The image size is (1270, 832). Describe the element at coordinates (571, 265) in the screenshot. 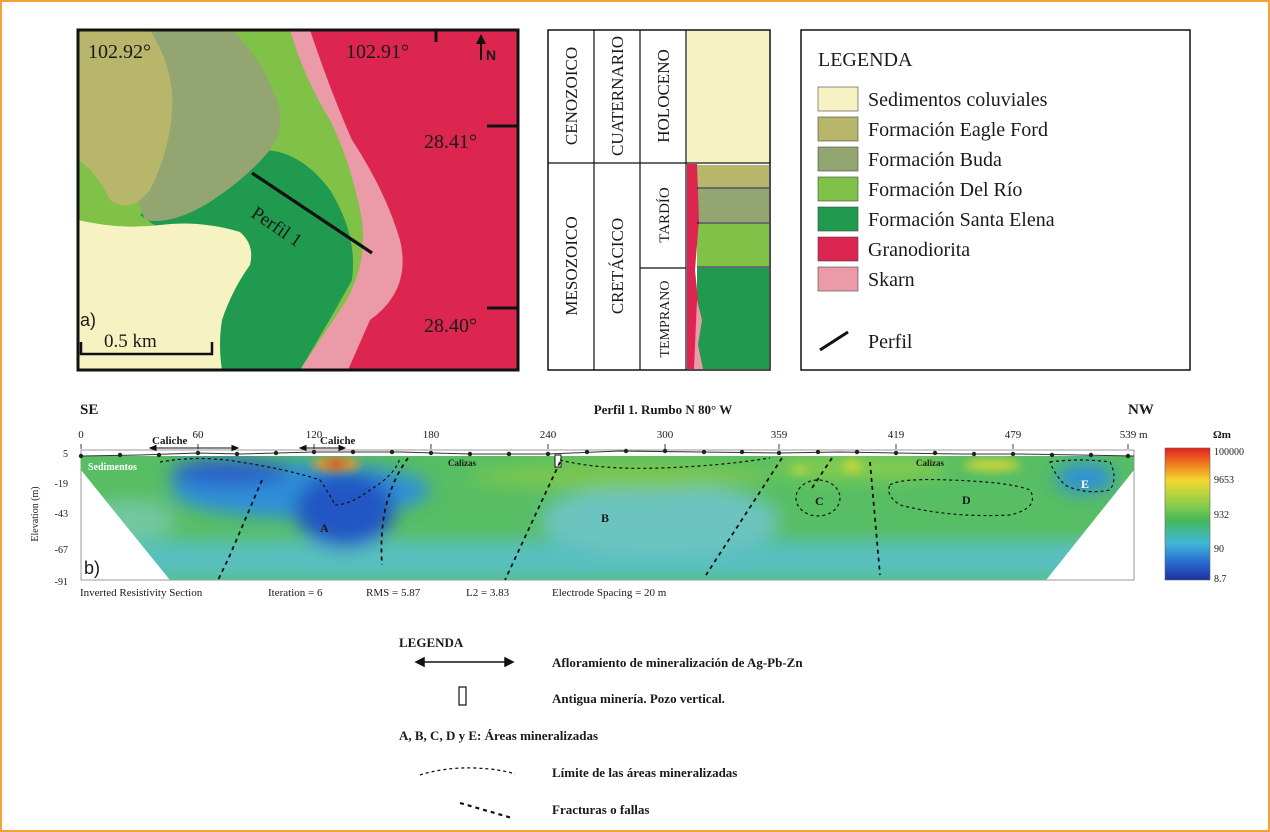

I see `strat-era-bottom: MESOZOICO` at that location.